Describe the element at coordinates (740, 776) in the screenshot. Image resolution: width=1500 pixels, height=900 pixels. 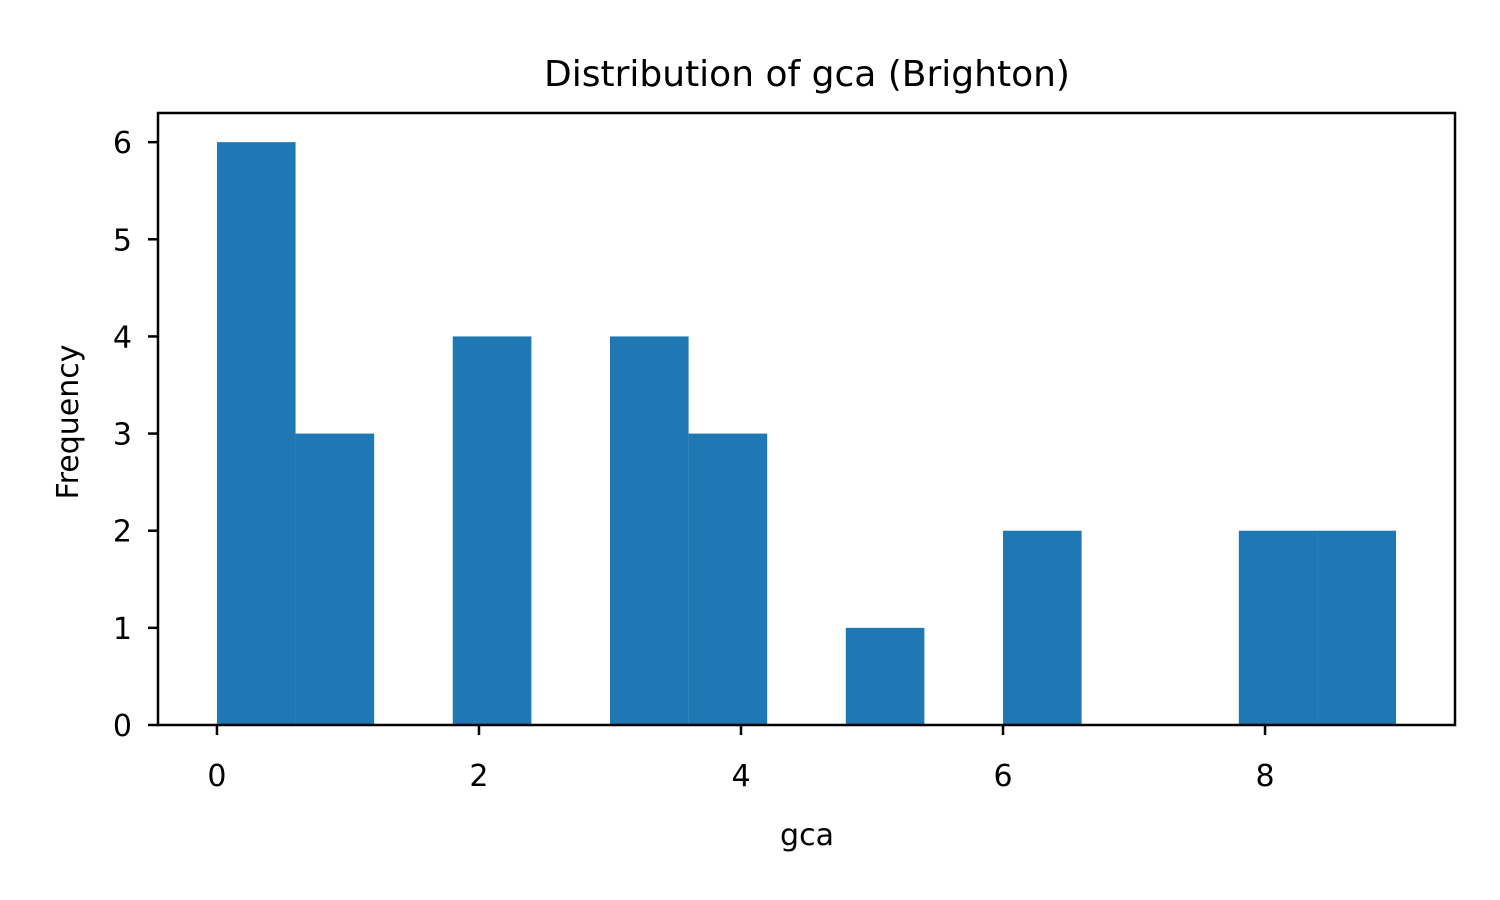
I see `x-tick-label: 4` at that location.